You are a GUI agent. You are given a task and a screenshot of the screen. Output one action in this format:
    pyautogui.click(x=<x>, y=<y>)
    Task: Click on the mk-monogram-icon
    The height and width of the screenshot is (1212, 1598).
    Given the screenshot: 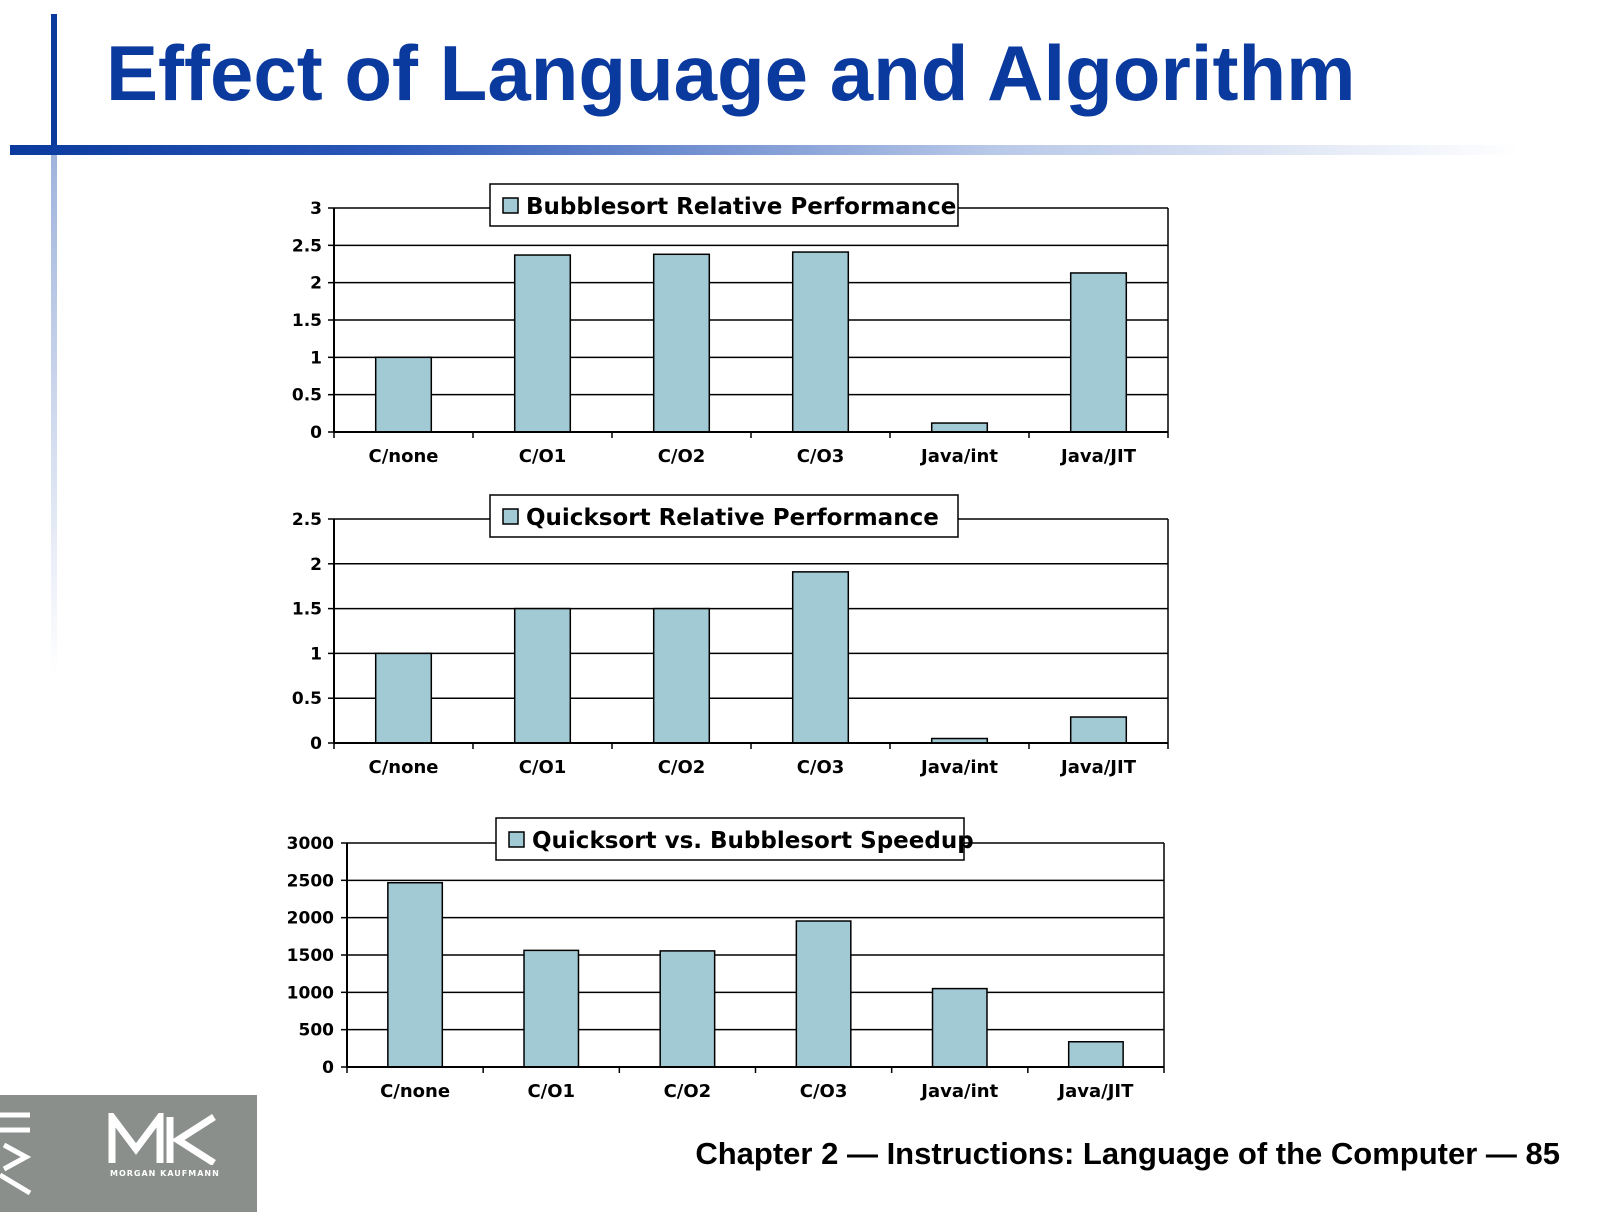 What is the action you would take?
    pyautogui.click(x=162, y=1139)
    